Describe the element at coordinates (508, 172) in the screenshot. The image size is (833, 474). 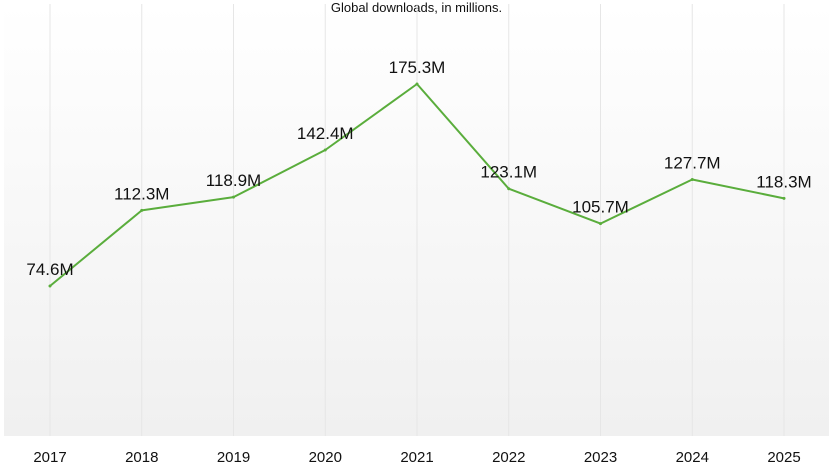
I see `data-label-2022: 123.1M` at that location.